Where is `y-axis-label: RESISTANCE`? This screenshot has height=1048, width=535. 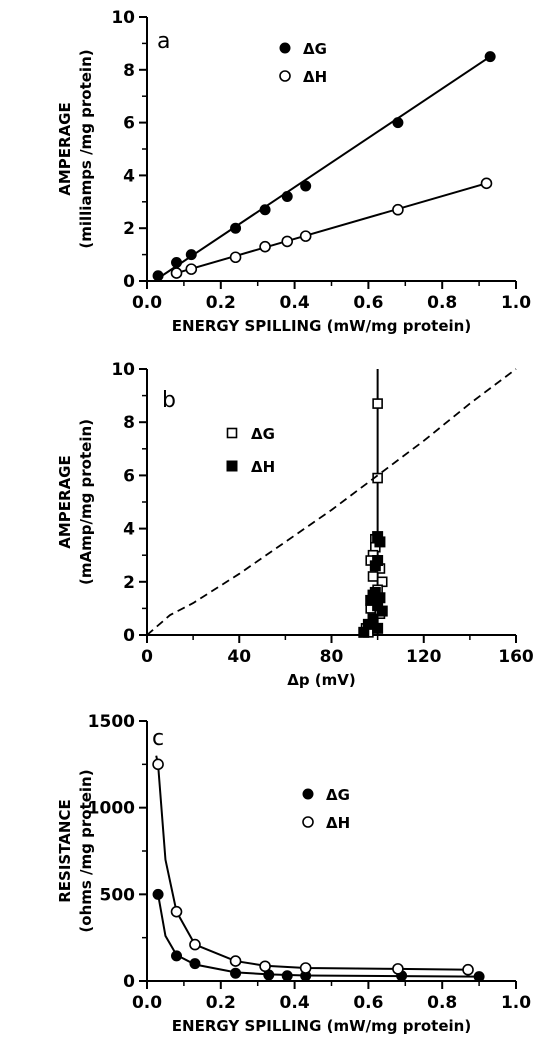
y-axis-label: RESISTANCE is located at coordinates (65, 850).